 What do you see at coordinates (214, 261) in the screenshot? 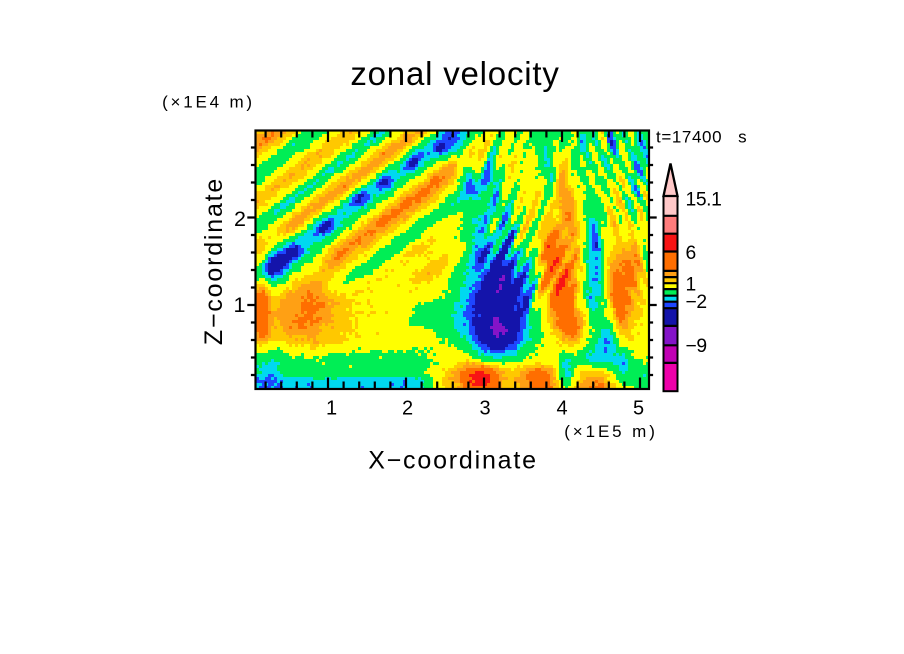
I see `svg-text: Z−coordinate` at bounding box center [214, 261].